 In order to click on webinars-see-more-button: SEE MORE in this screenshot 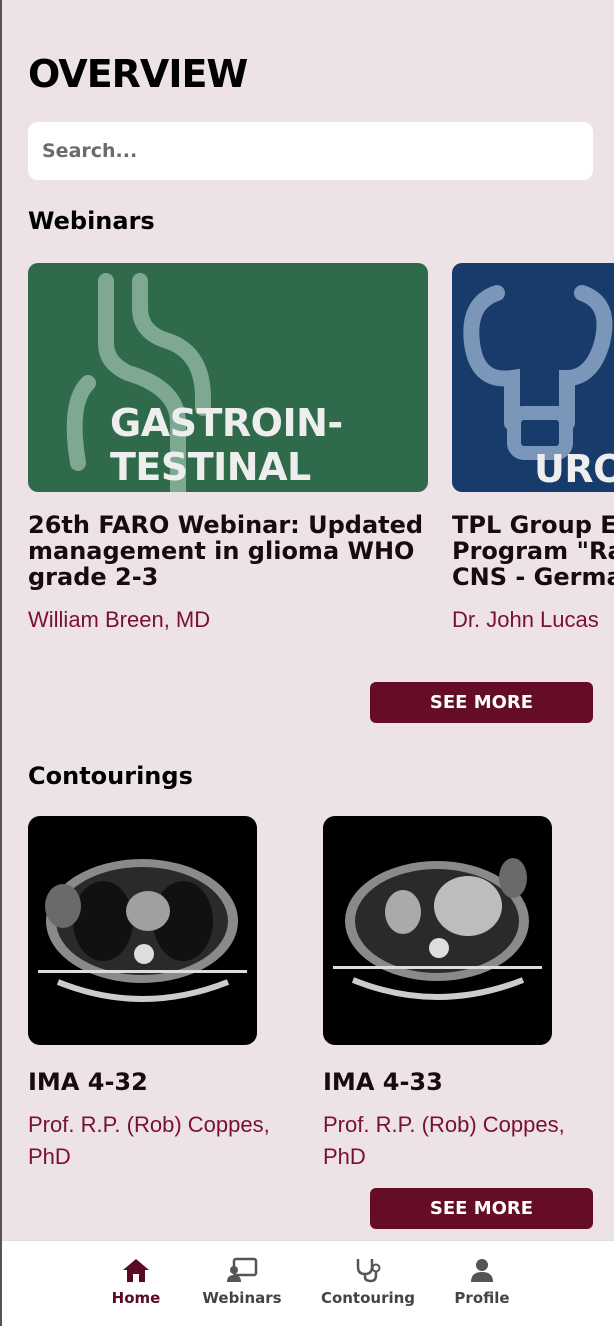, I will do `click(481, 702)`.